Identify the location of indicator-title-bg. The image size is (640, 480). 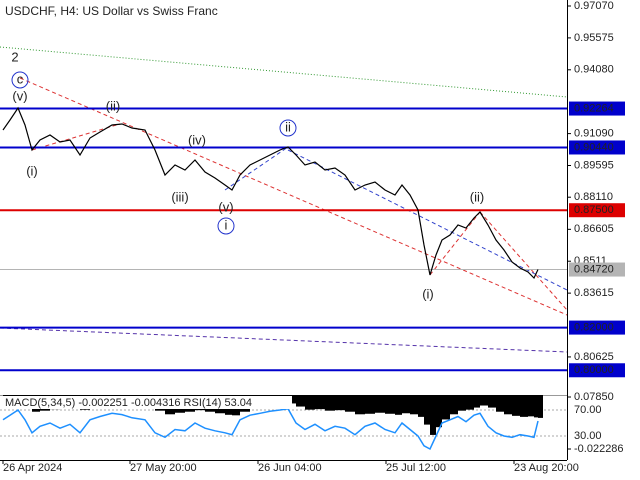
(147, 402).